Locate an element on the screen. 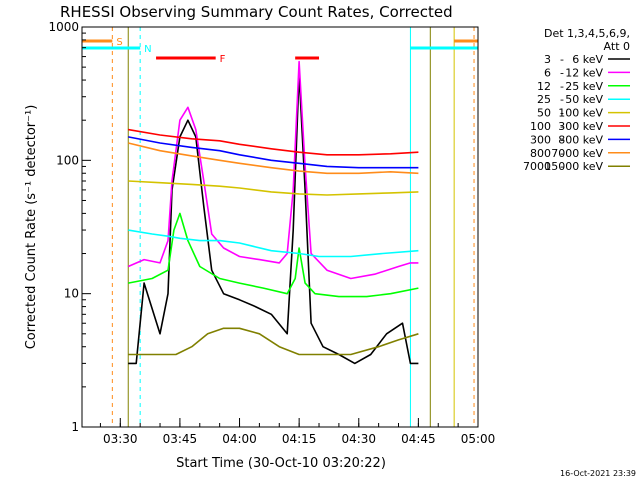 The width and height of the screenshot is (640, 480). legend-entry-100-300-kev-high: 300 keV is located at coordinates (580, 126).